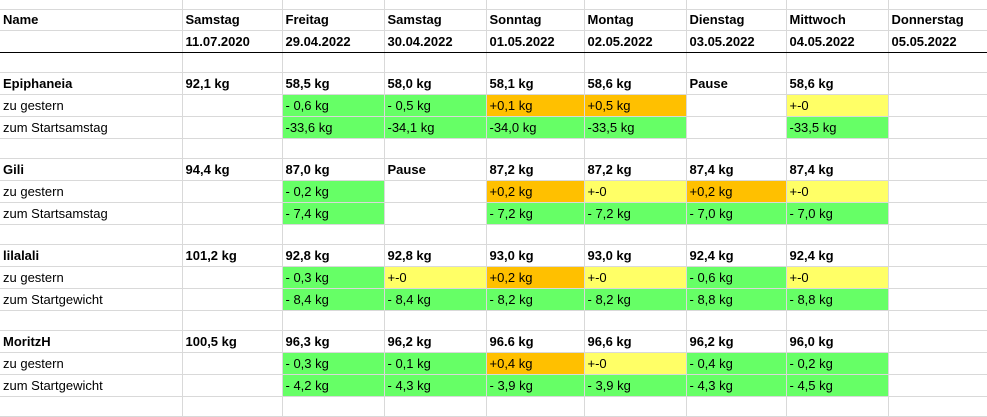 Image resolution: width=987 pixels, height=417 pixels. Describe the element at coordinates (535, 169) in the screenshot. I see `weight-cell: 87,2 kg` at that location.